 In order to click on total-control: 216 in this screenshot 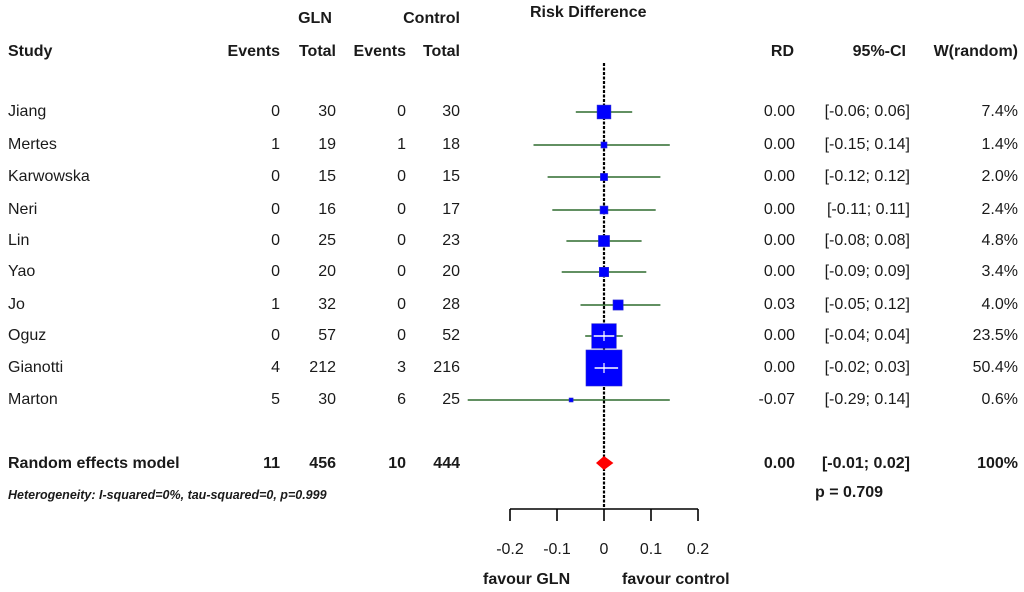, I will do `click(446, 367)`.